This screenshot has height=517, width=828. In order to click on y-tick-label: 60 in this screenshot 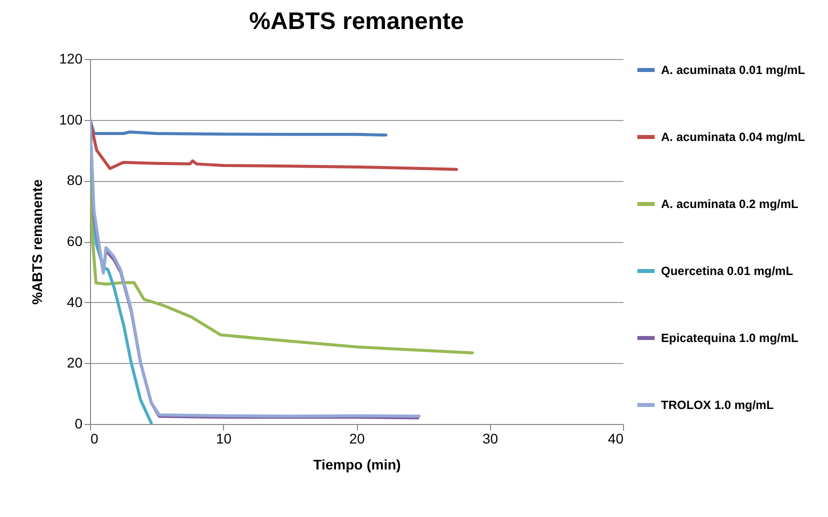, I will do `click(74, 241)`.